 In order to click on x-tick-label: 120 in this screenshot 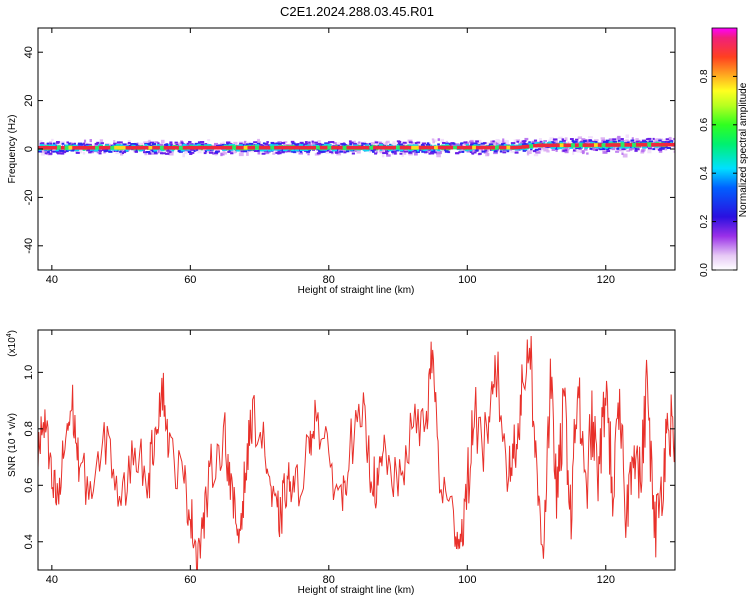, I will do `click(606, 580)`.